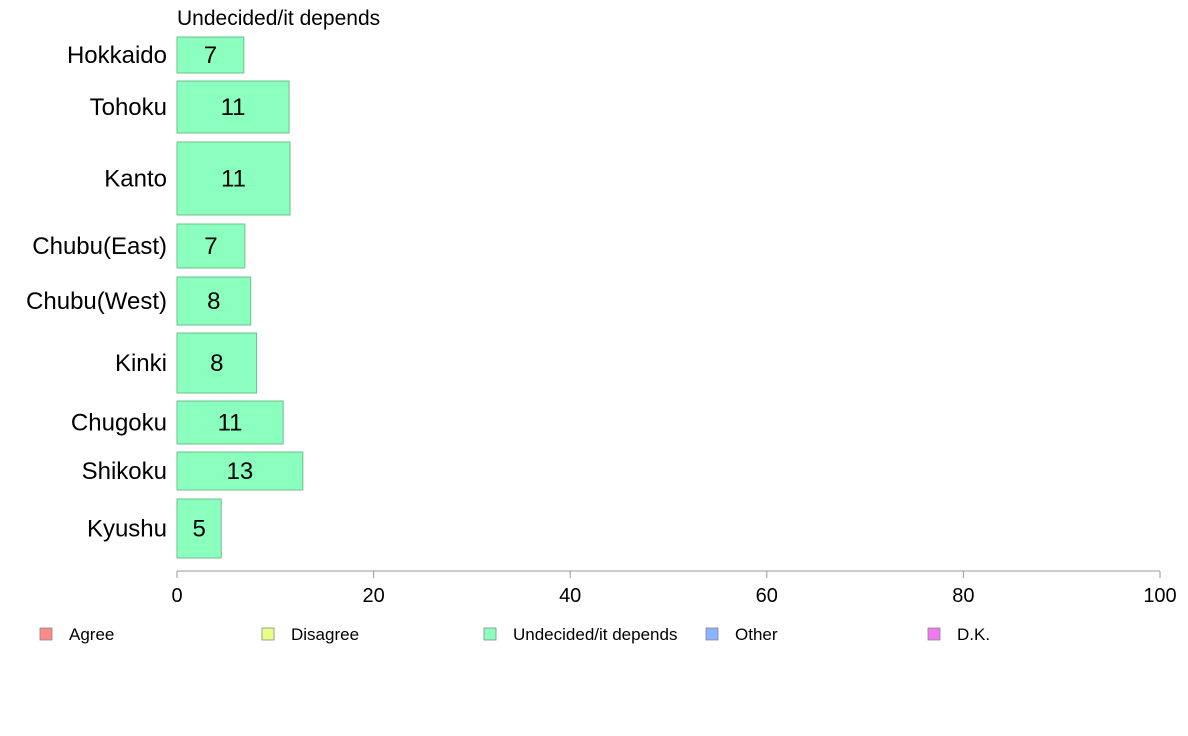  What do you see at coordinates (595, 634) in the screenshot?
I see `legend-label-undecided-it-depends: Undecided/it depends` at bounding box center [595, 634].